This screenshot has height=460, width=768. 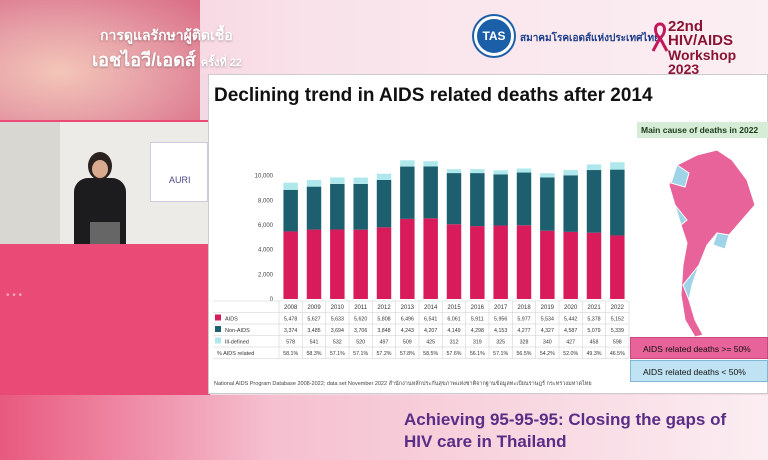 I want to click on legend-low: AIDS related deaths < 50%, so click(x=699, y=371).